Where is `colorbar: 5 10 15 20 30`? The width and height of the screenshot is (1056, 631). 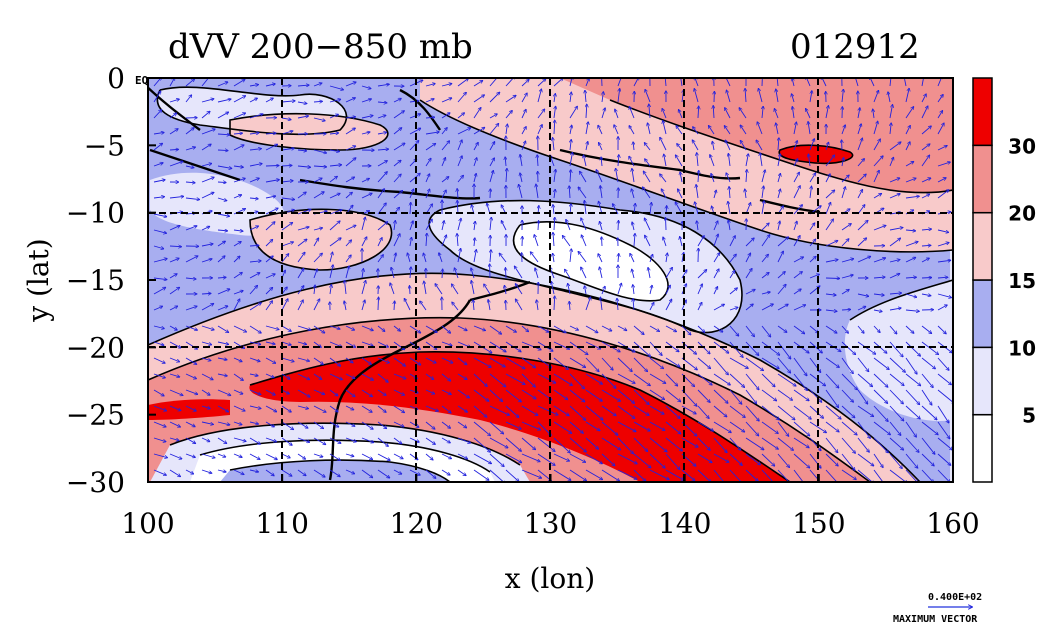
colorbar: 5 10 15 20 30 is located at coordinates (1004, 280).